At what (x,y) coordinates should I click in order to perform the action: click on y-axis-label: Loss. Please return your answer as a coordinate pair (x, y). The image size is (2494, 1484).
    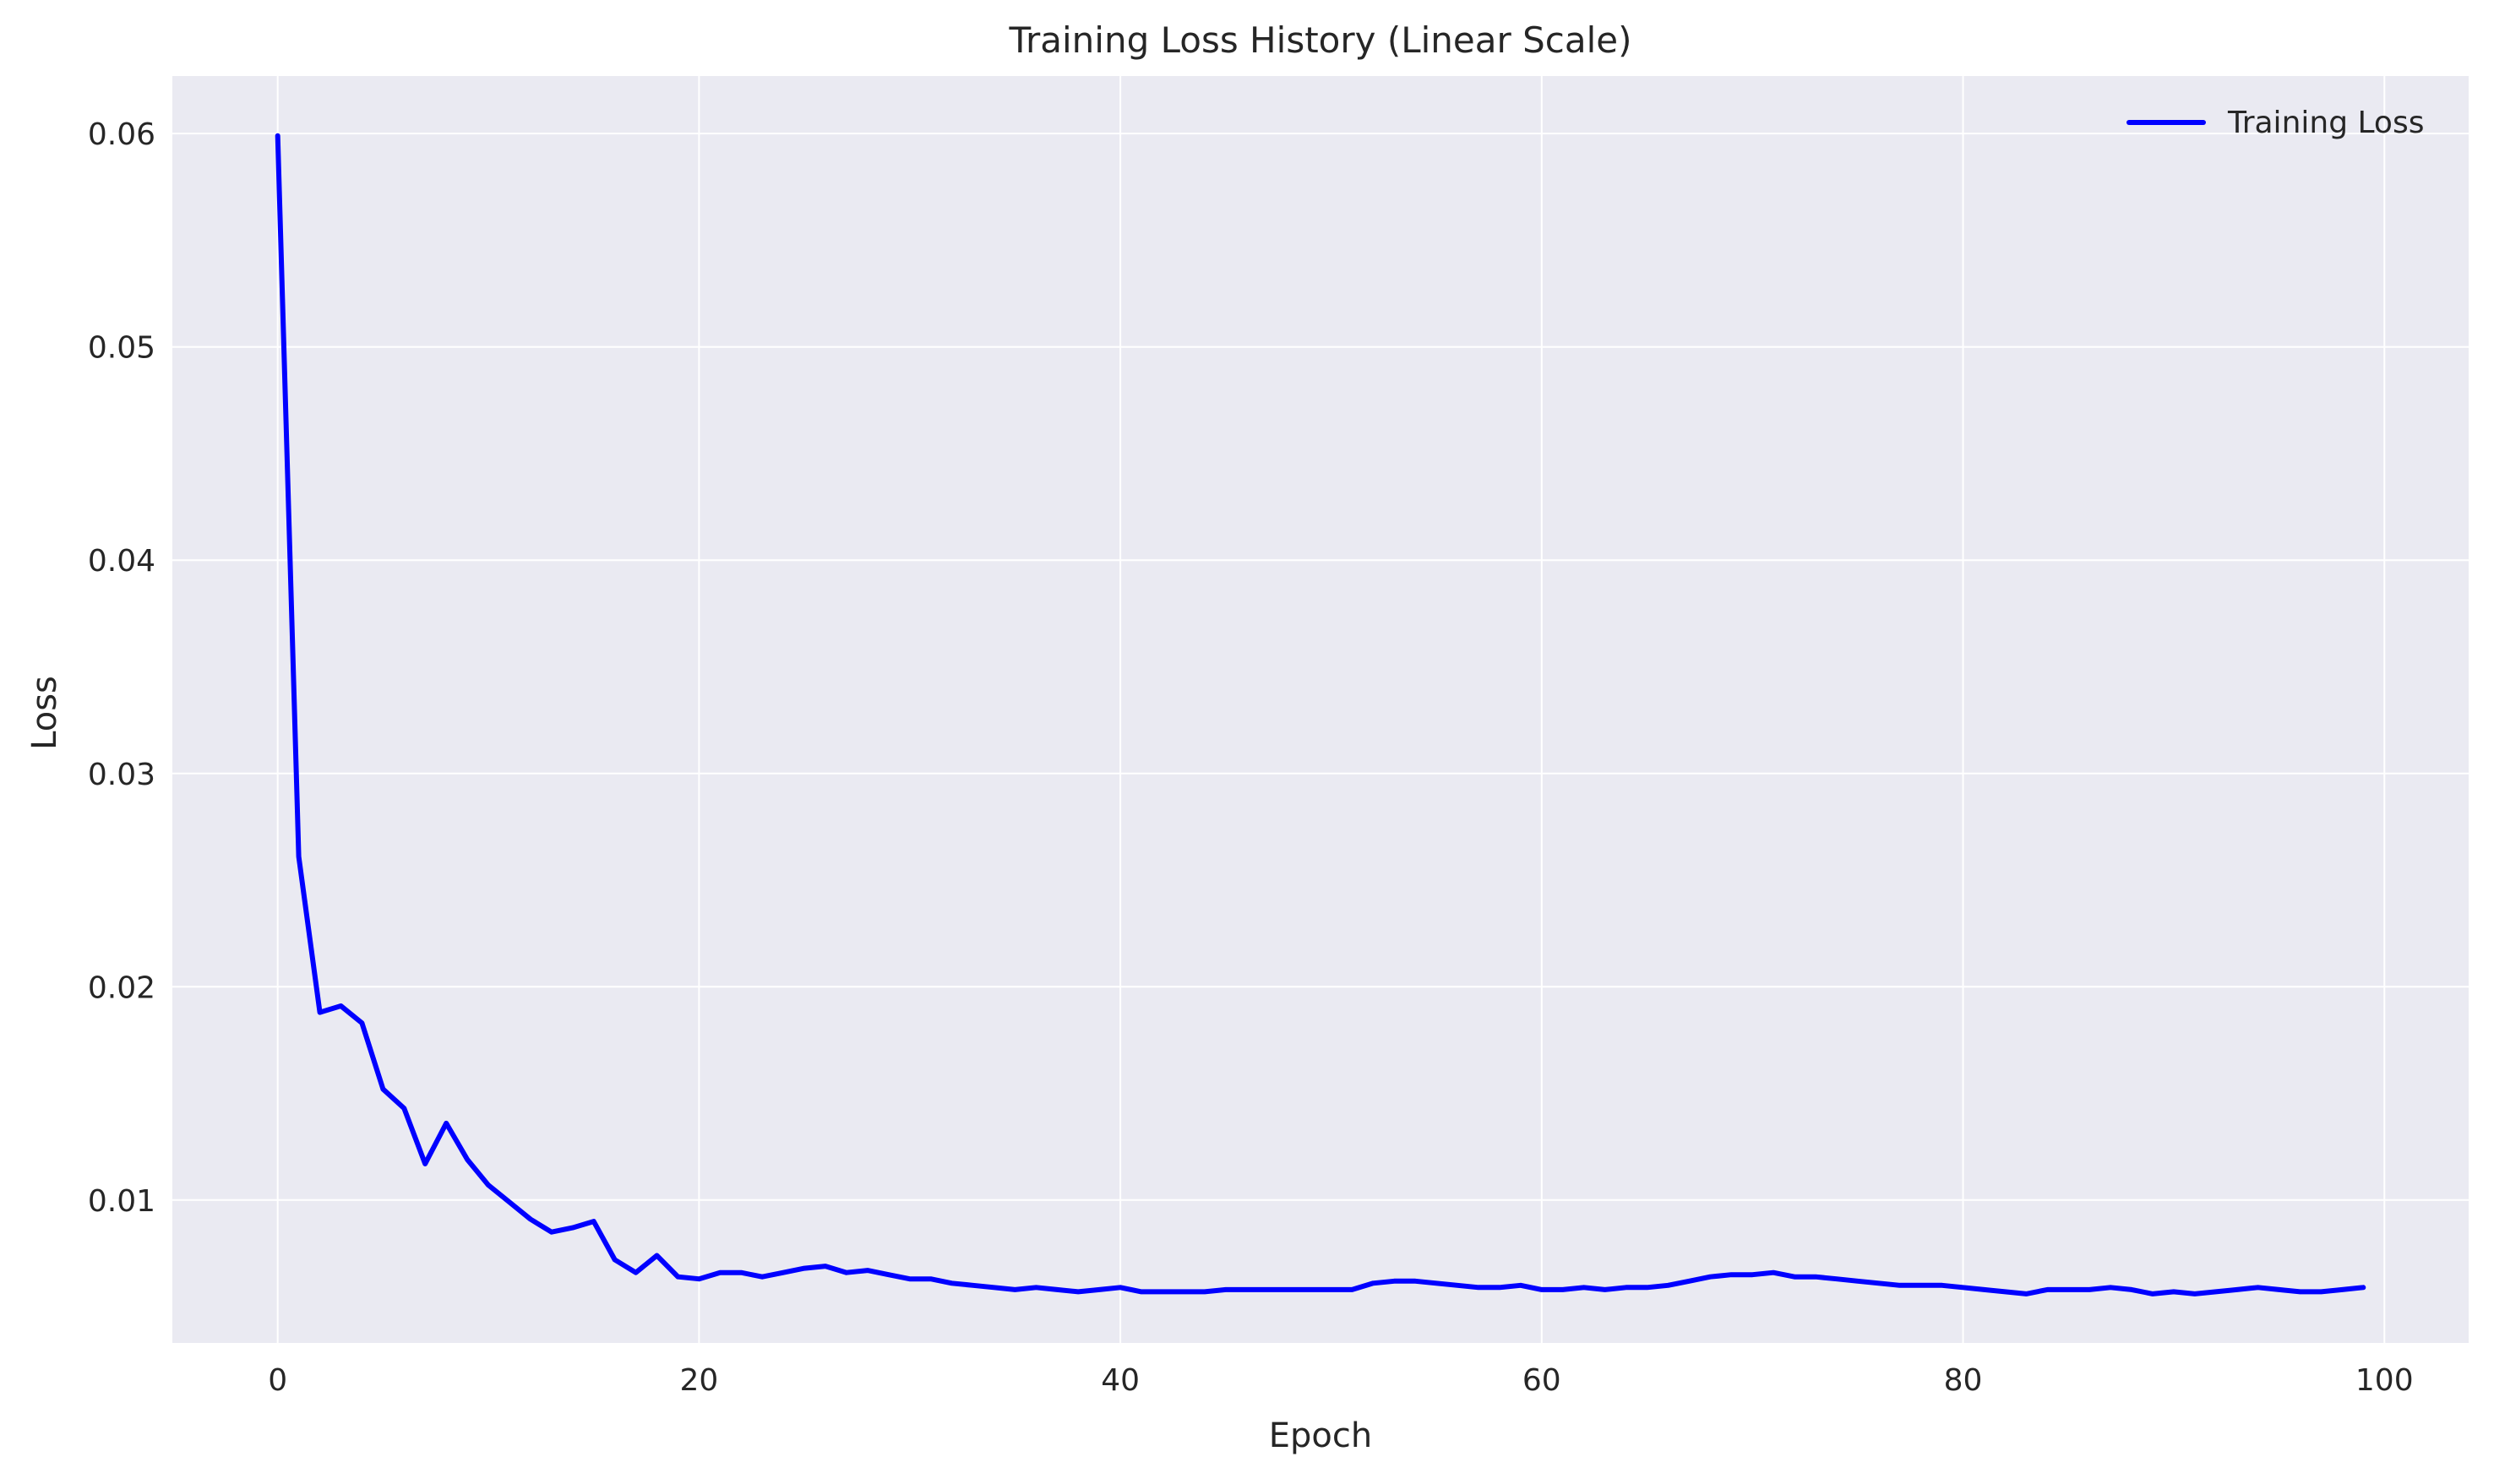
    Looking at the image, I should click on (44, 713).